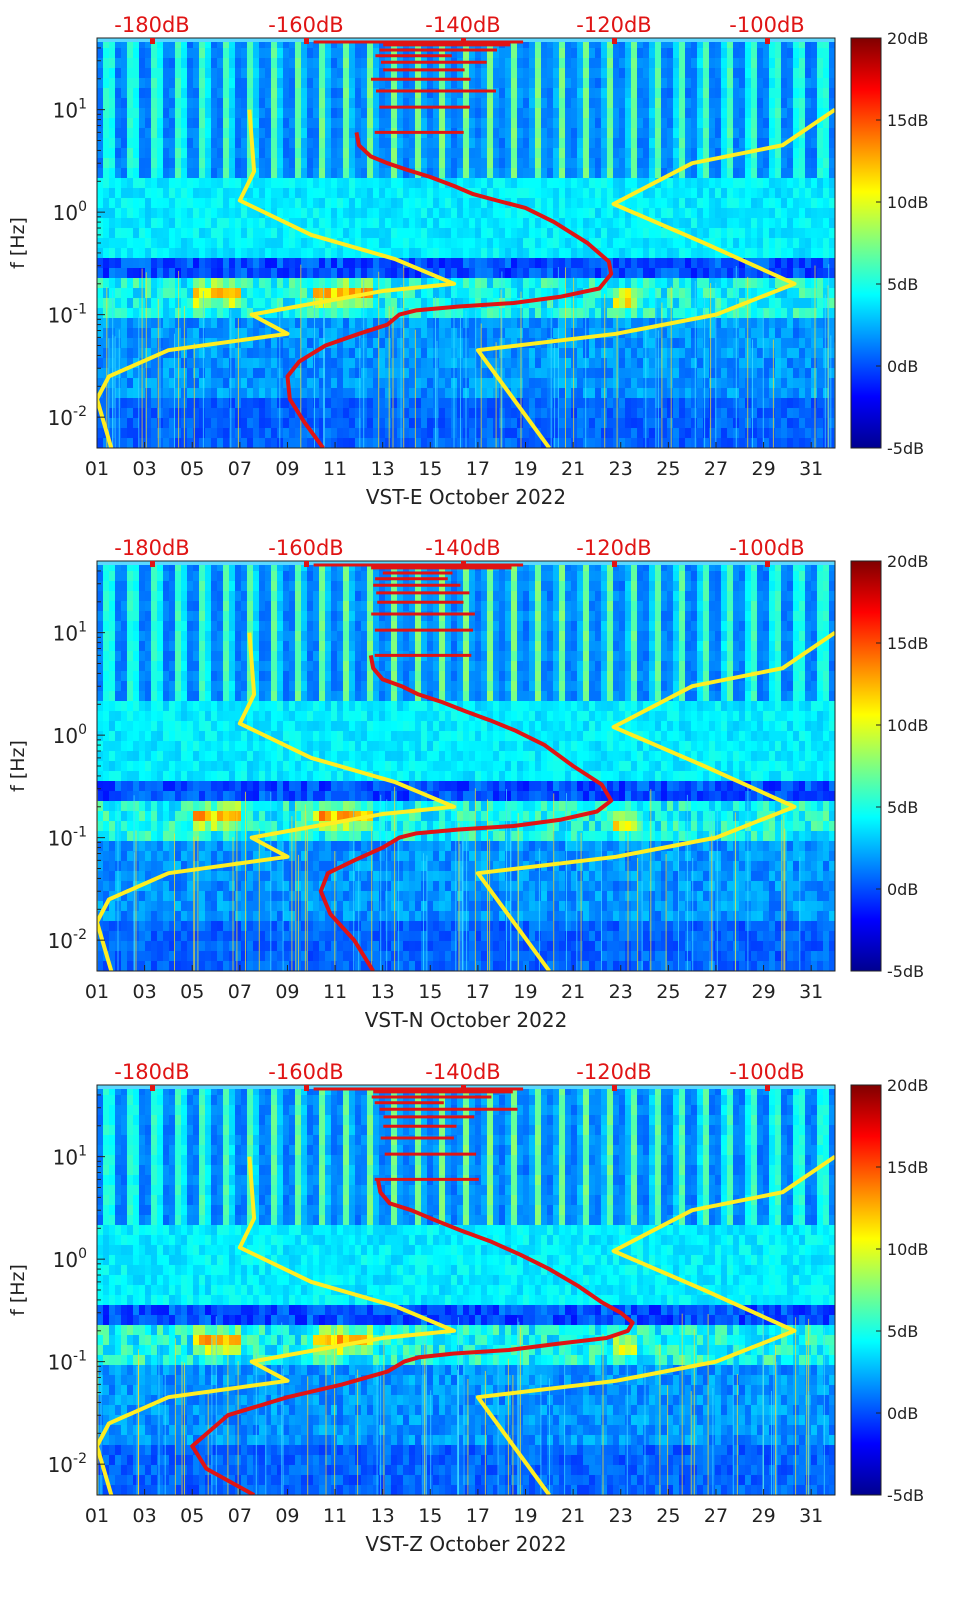 Image resolution: width=962 pixels, height=1599 pixels. I want to click on x-axis-label: VST-N October 2022, so click(466, 1020).